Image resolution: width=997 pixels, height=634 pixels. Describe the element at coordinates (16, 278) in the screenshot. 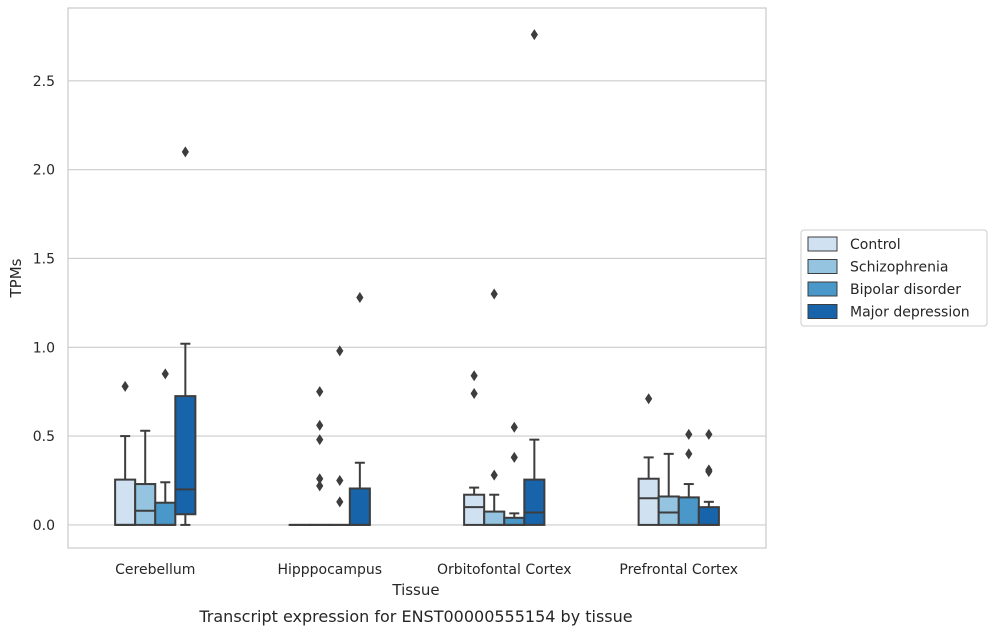

I see `y-axis-label: TPMs` at that location.